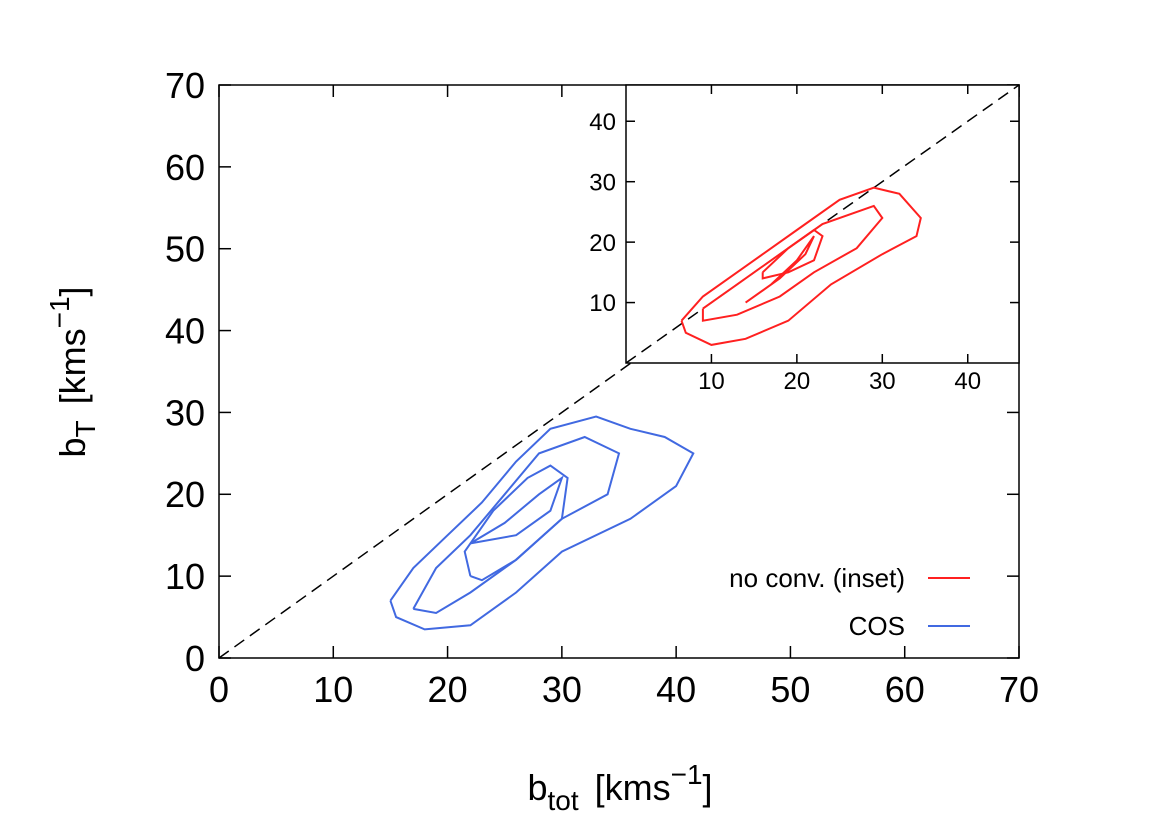 The image size is (1170, 832). I want to click on y-label: bT [kms−1], so click(72, 371).